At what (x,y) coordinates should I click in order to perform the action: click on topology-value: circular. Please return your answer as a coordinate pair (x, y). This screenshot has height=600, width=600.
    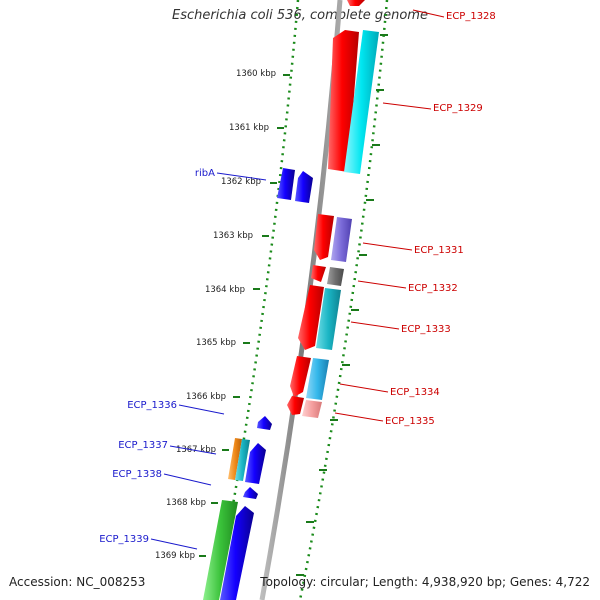
    Looking at the image, I should click on (342, 582).